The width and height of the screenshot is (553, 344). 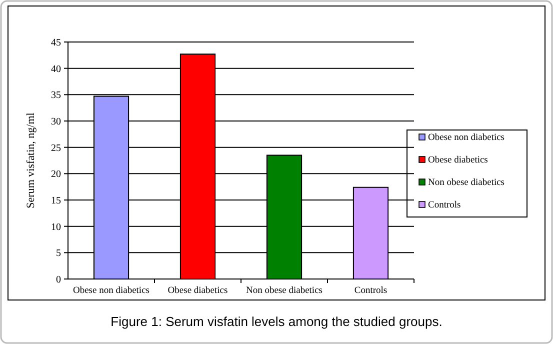 I want to click on x-tick-label: Obese diabetics, so click(x=198, y=291).